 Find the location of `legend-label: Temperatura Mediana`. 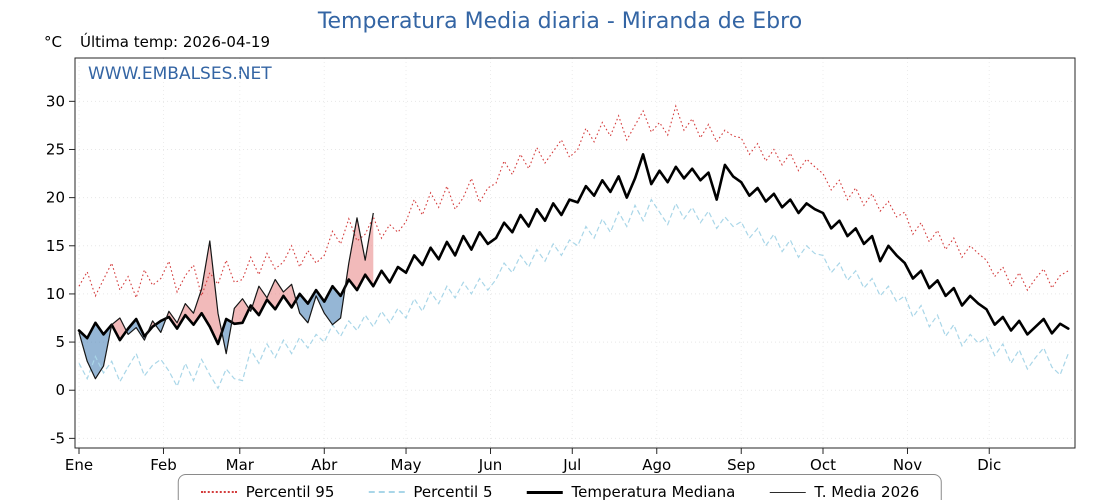

legend-label: Temperatura Mediana is located at coordinates (653, 491).